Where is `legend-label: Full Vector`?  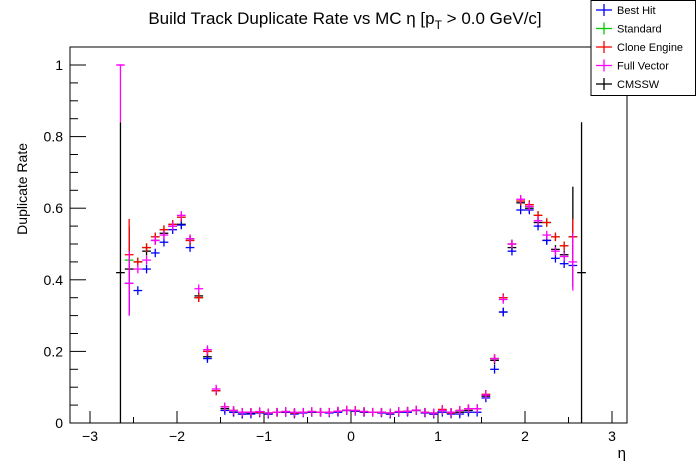 legend-label: Full Vector is located at coordinates (643, 67).